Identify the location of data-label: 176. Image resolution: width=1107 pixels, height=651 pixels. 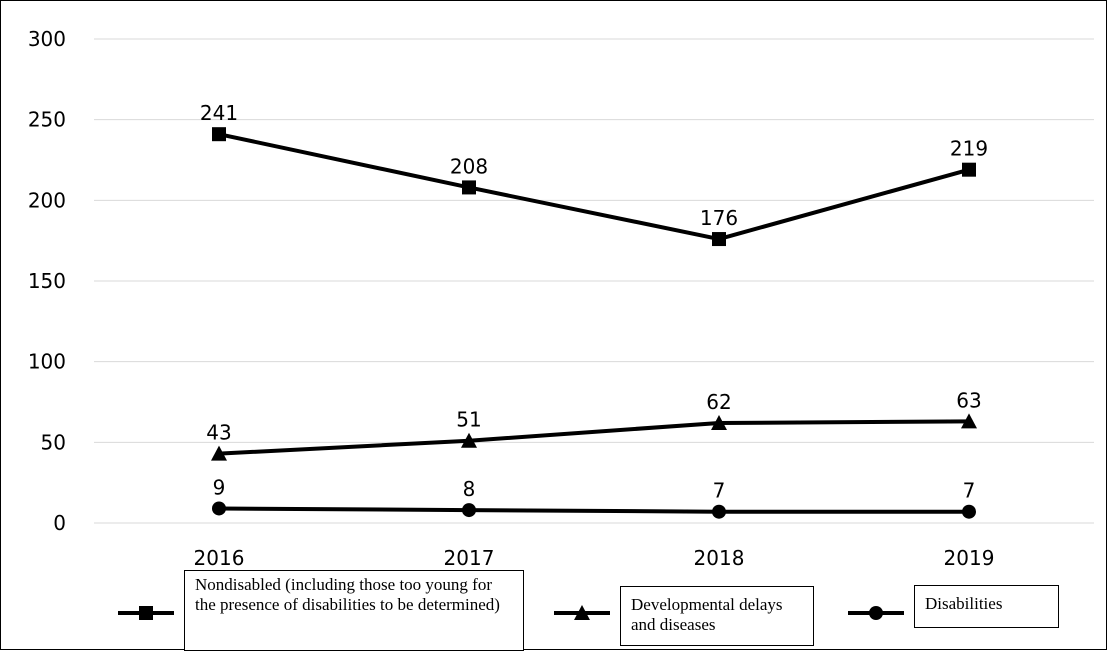
(719, 218).